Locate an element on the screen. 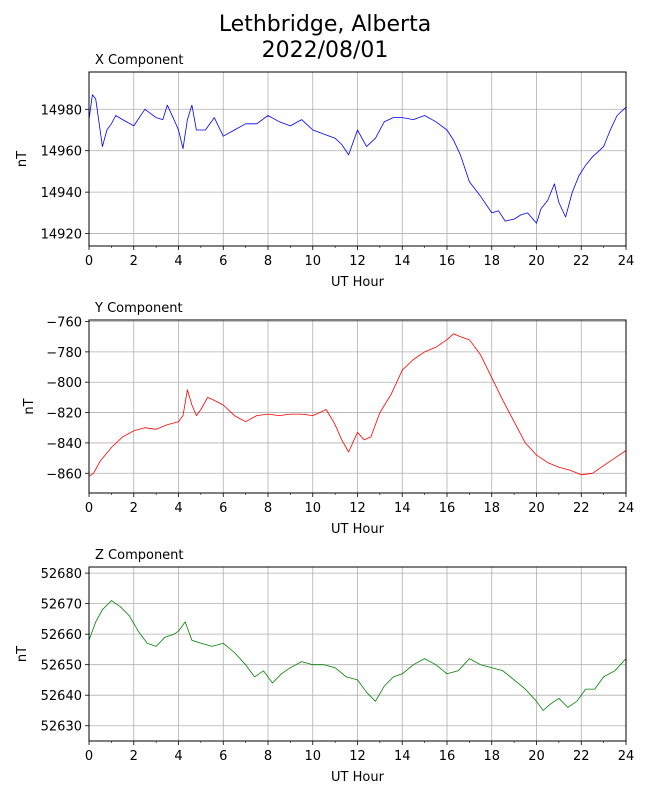  figure-title-date: 2022/08/01 is located at coordinates (325, 50).